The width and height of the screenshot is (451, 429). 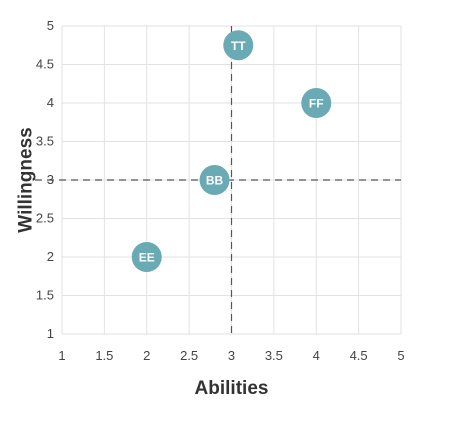 I want to click on point-label: TT, so click(x=238, y=46).